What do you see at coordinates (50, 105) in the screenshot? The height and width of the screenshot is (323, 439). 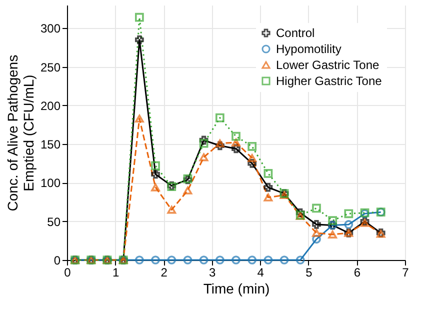 I see `y-tick-label: 200` at bounding box center [50, 105].